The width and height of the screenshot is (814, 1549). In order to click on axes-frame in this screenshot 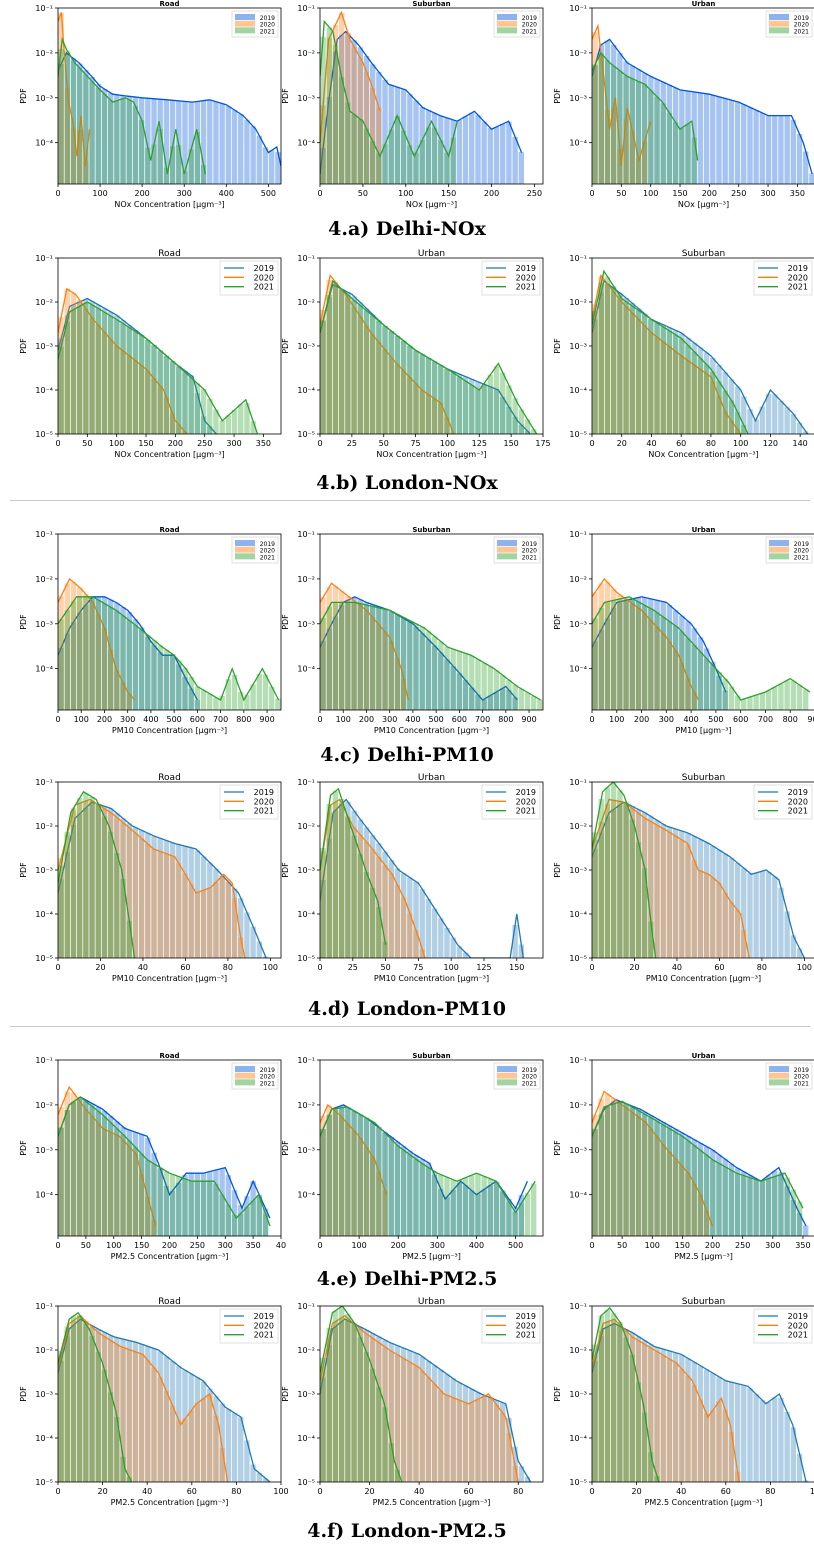, I will do `click(431, 622)`.